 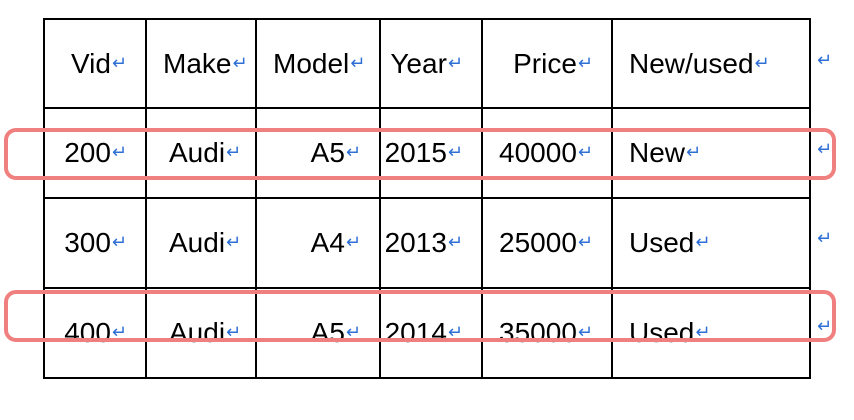 I want to click on cell-model: A4↵, so click(x=318, y=243).